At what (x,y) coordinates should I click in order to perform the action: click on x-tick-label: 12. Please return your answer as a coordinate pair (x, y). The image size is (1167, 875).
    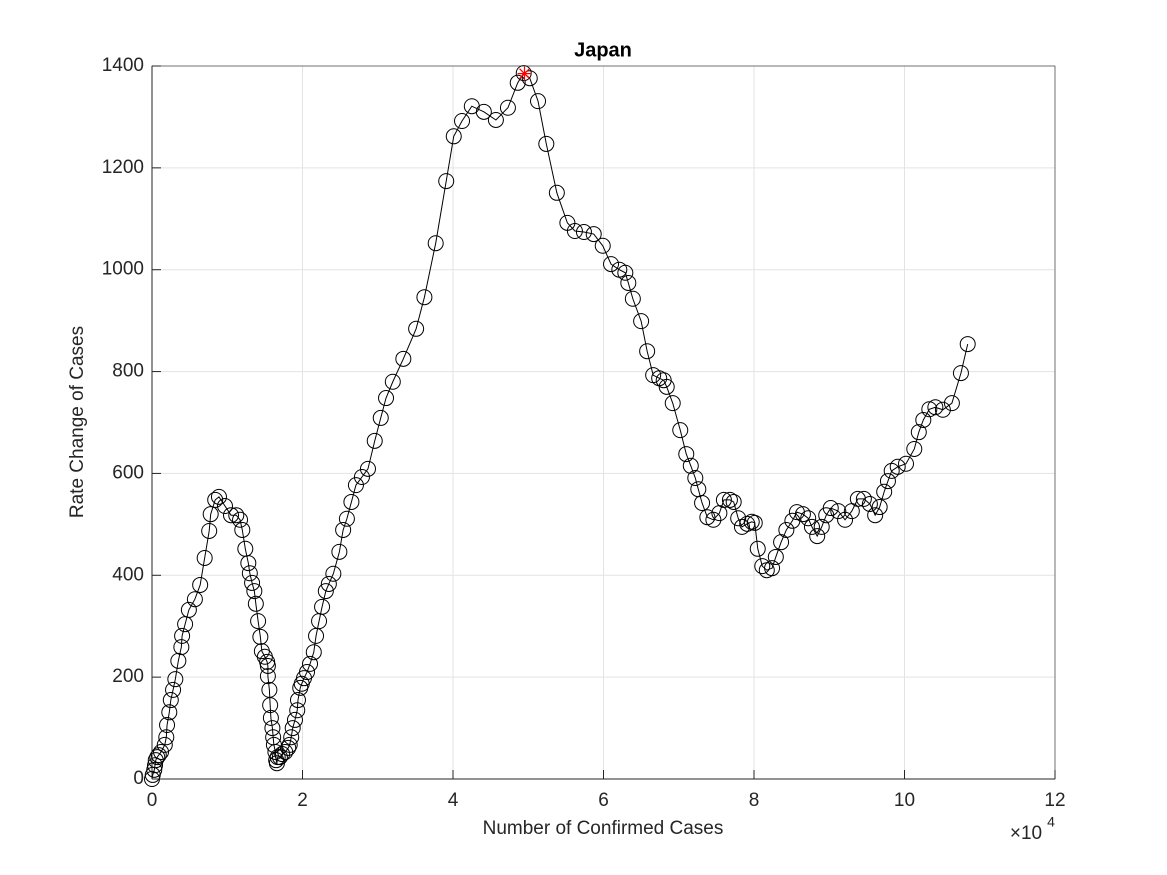
    Looking at the image, I should click on (1054, 800).